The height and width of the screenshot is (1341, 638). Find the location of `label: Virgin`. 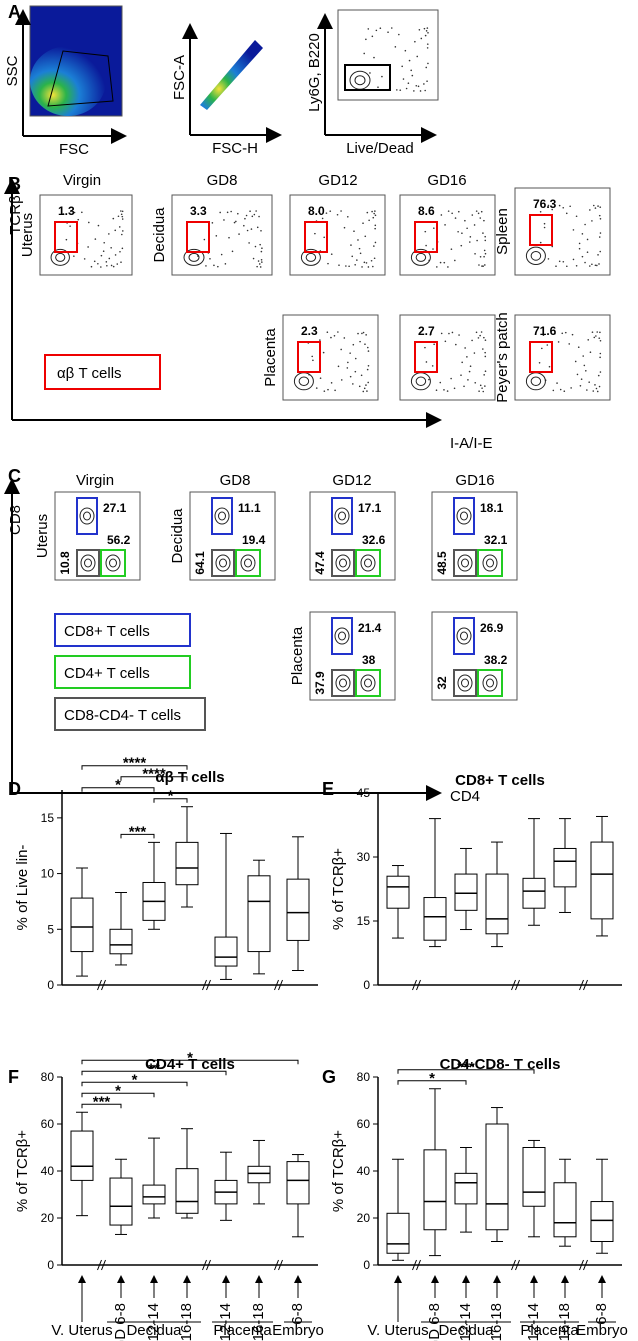

label: Virgin is located at coordinates (95, 480).